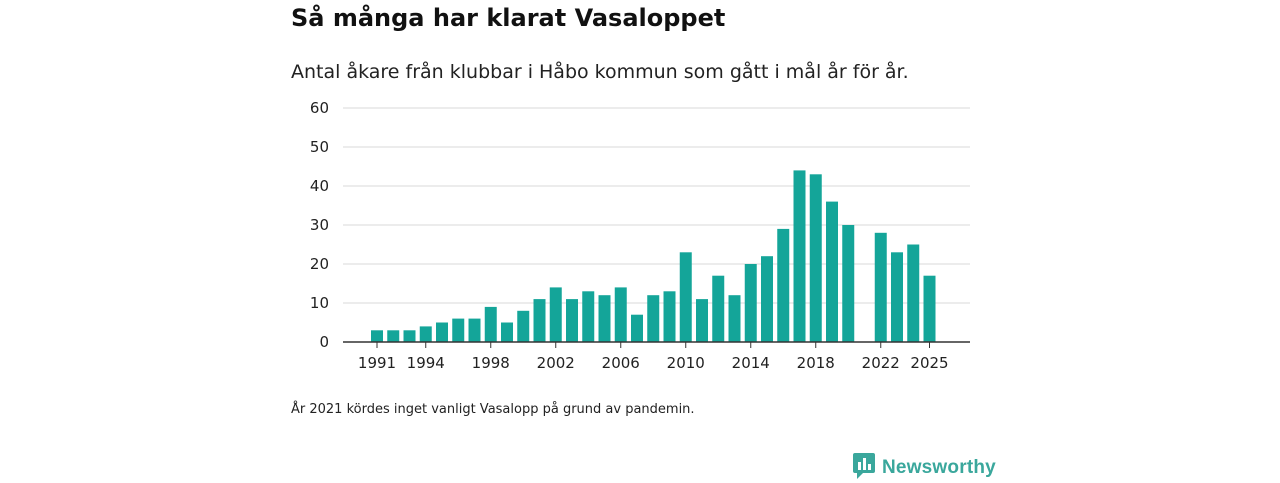 The image size is (1280, 483). What do you see at coordinates (637, 328) in the screenshot?
I see `bar-2007` at bounding box center [637, 328].